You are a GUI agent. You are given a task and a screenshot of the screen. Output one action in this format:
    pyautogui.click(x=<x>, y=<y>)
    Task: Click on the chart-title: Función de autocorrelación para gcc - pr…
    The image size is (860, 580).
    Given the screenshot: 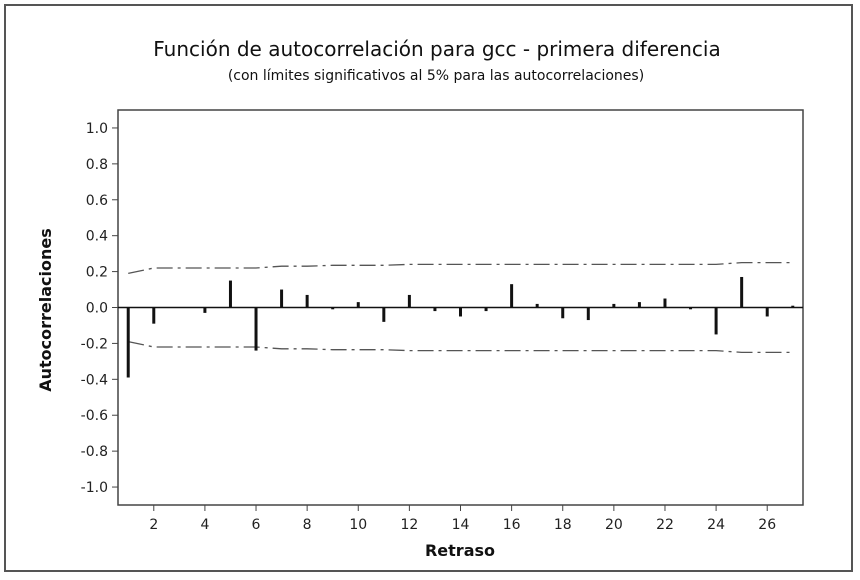 What is the action you would take?
    pyautogui.click(x=436, y=49)
    